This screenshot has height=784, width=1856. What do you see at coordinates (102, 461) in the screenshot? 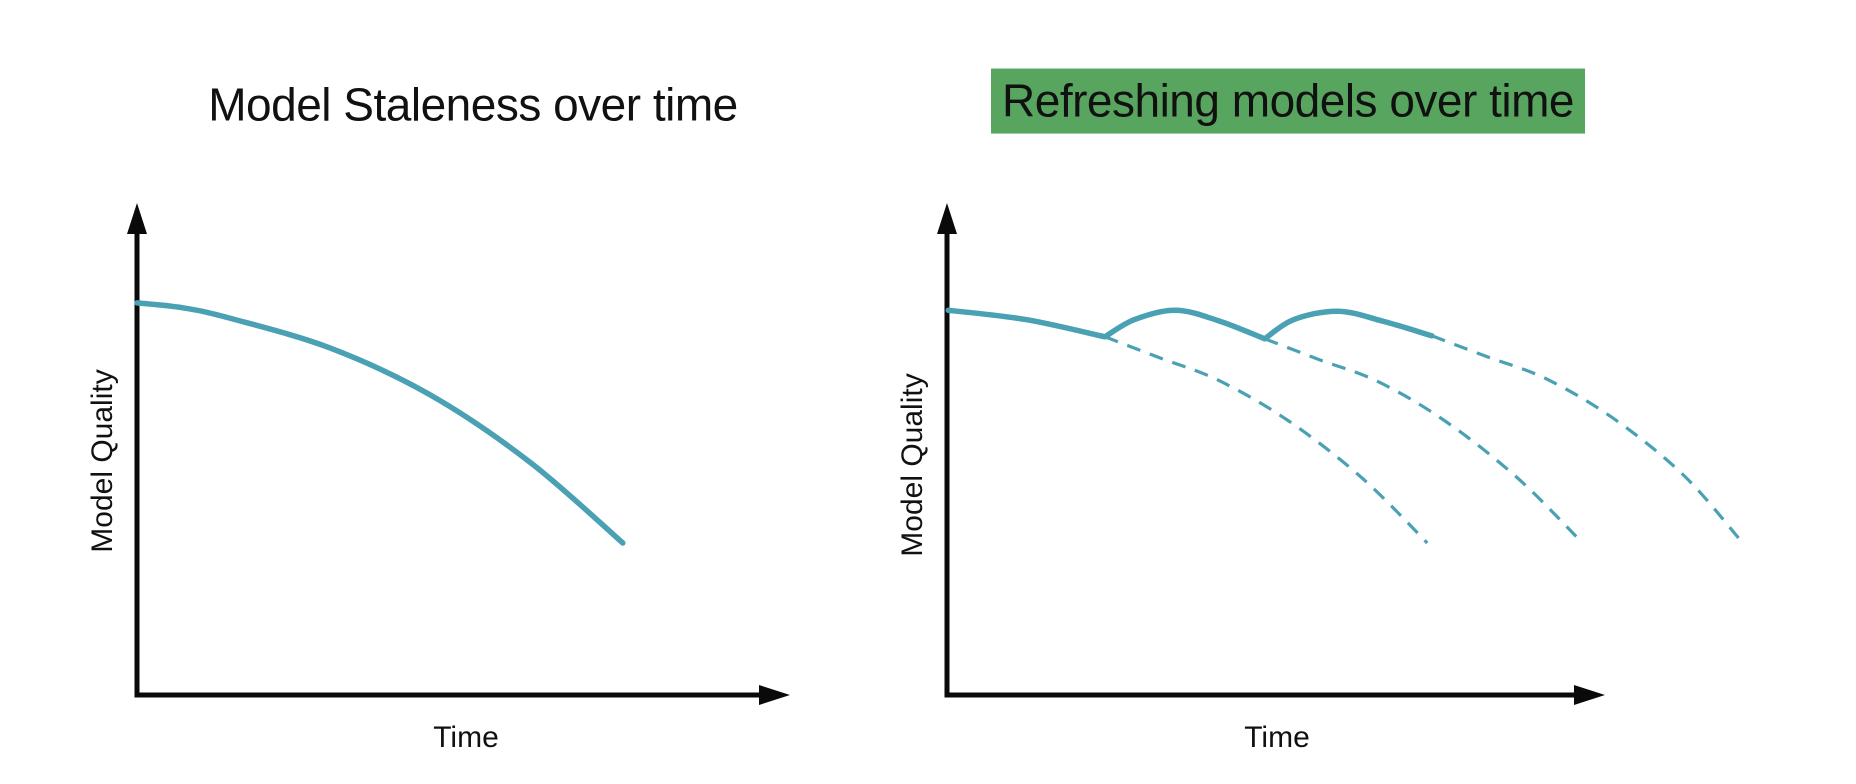
I see `left-y-axis-label: Model Quality` at bounding box center [102, 461].